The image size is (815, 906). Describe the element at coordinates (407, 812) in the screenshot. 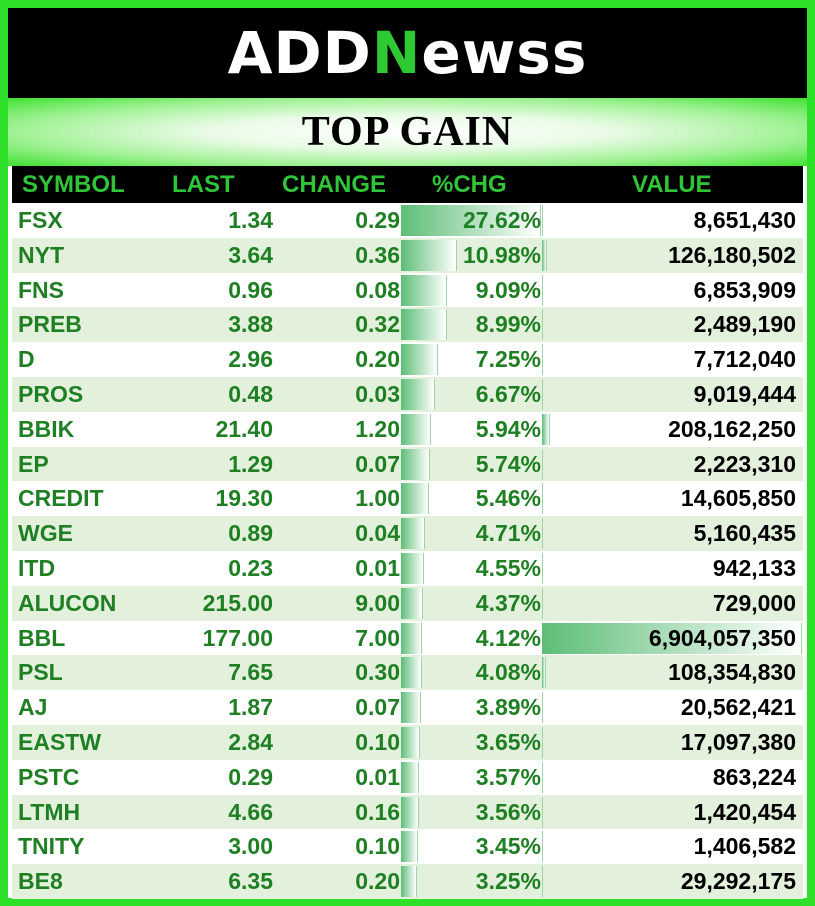

I see `table-row: LTMH 4.66 0.16 3.56% 1,420,454` at that location.